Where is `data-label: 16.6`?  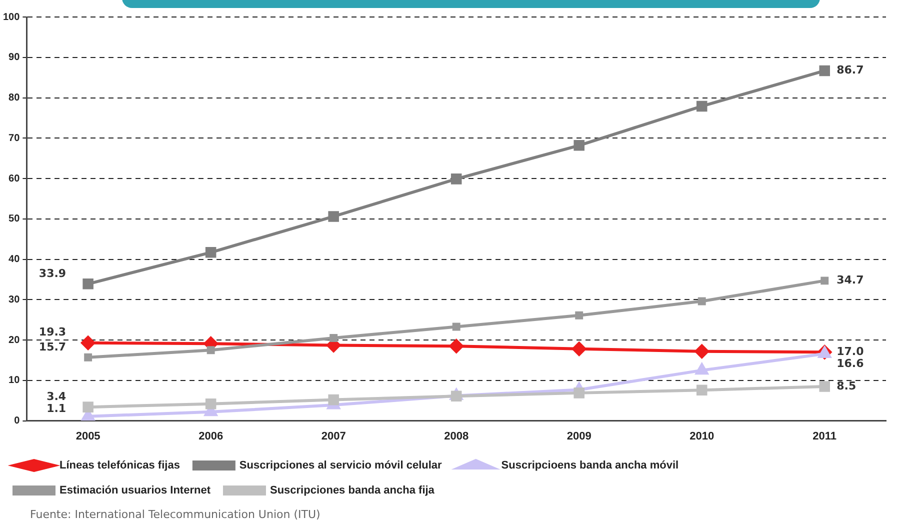 data-label: 16.6 is located at coordinates (850, 363).